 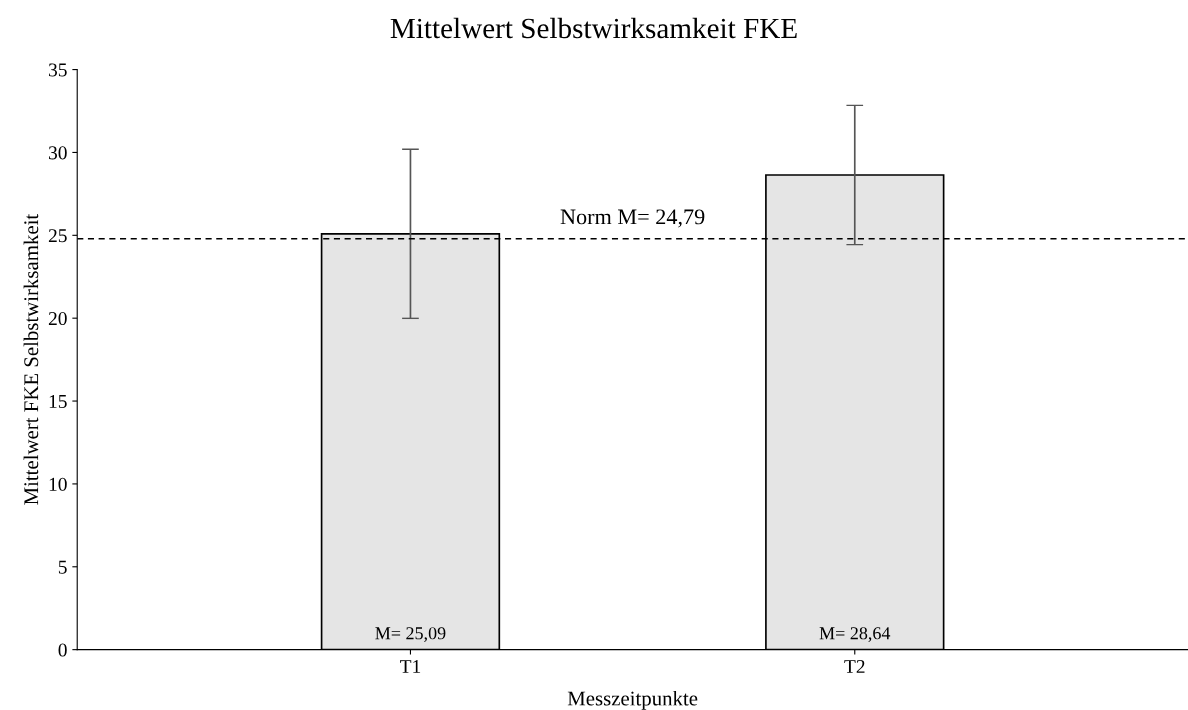 I want to click on y-tick-label: 25, so click(x=57, y=236).